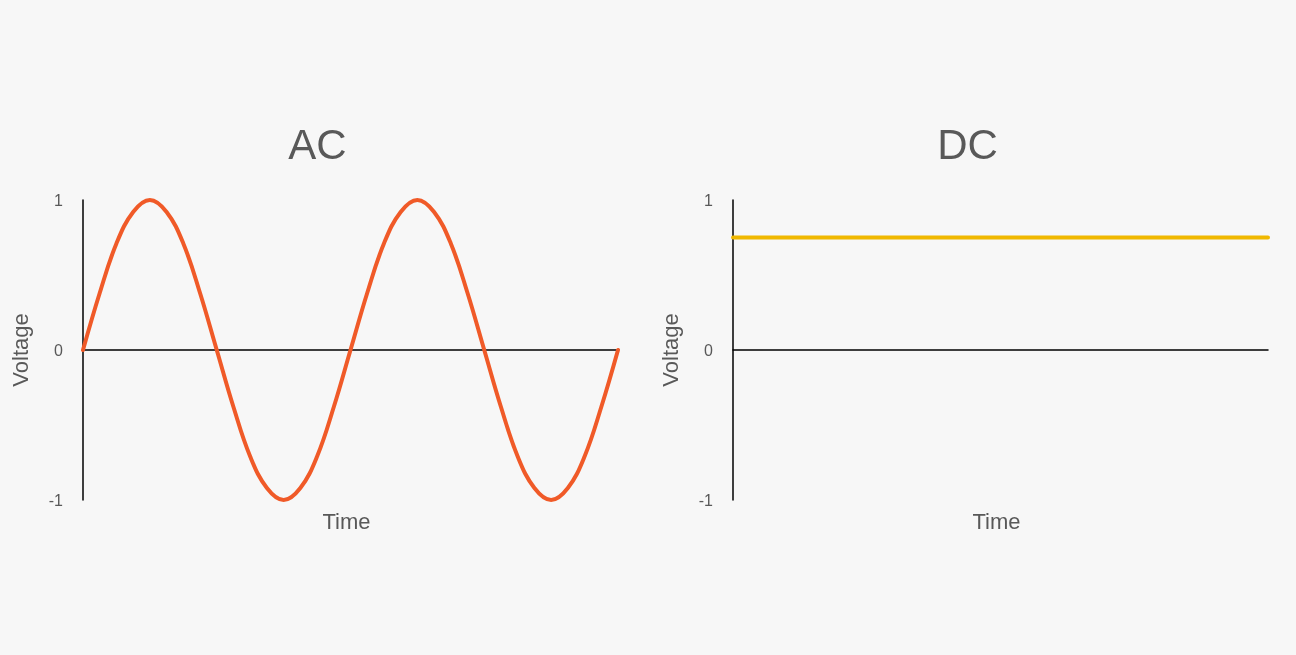  I want to click on chart-title: DC, so click(967, 144).